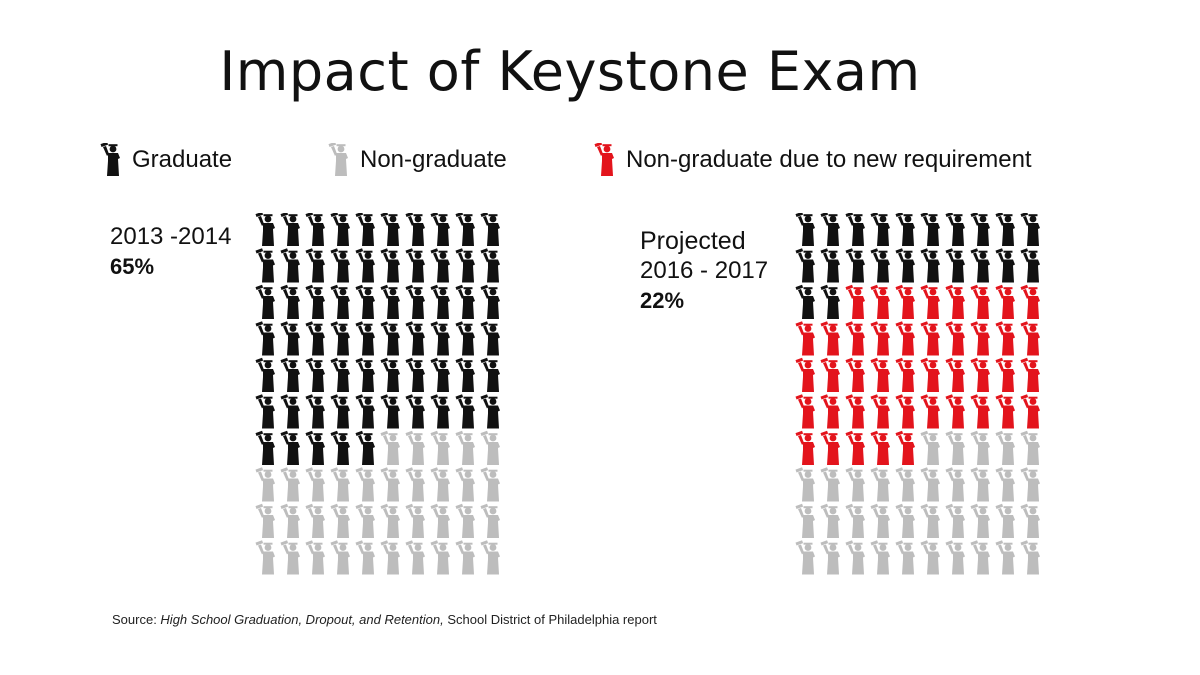 This screenshot has width=1200, height=675. I want to click on period-label: 2016 - 2017, so click(704, 270).